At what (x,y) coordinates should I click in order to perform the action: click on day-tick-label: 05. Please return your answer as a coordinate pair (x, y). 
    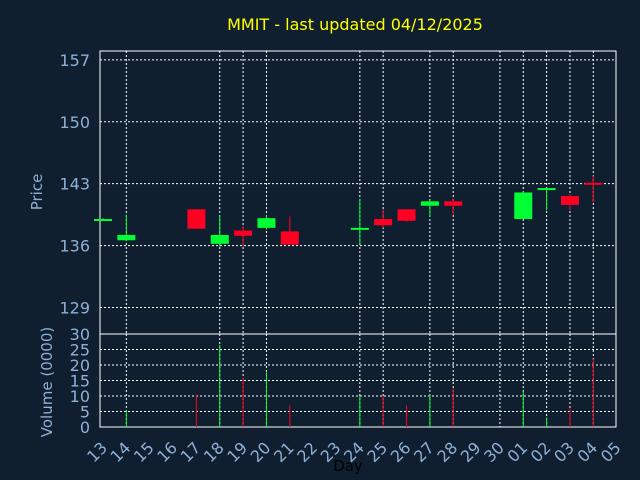
    Looking at the image, I should click on (611, 452).